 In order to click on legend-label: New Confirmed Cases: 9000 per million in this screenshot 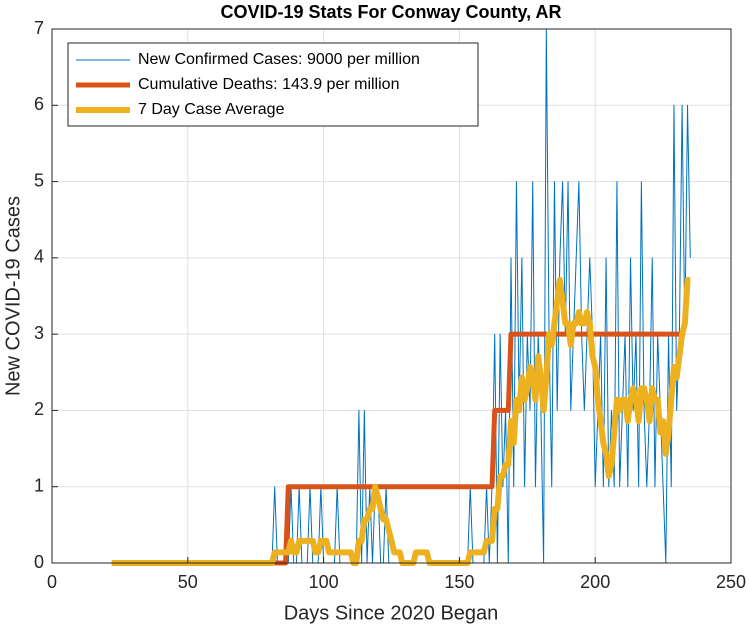, I will do `click(279, 59)`.